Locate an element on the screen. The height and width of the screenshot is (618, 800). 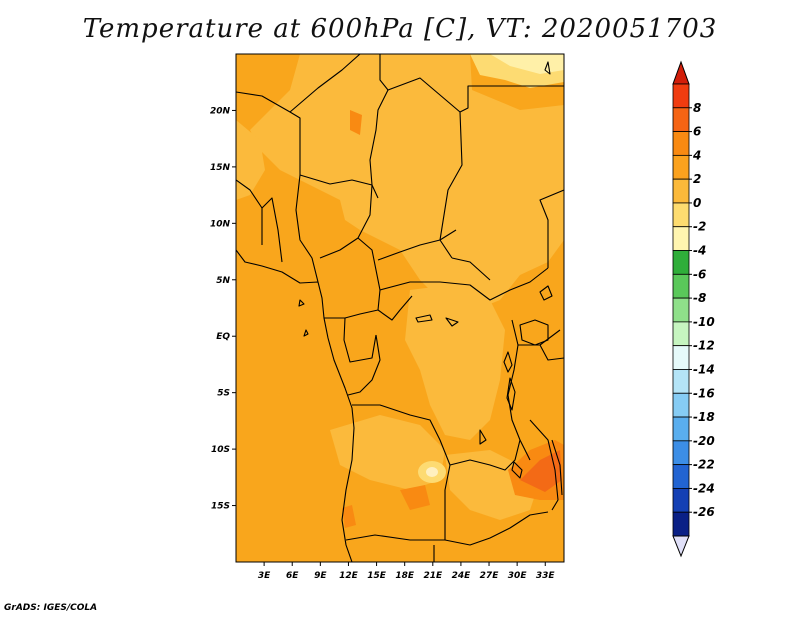
colorbar-label: -8 is located at coordinates (699, 298).